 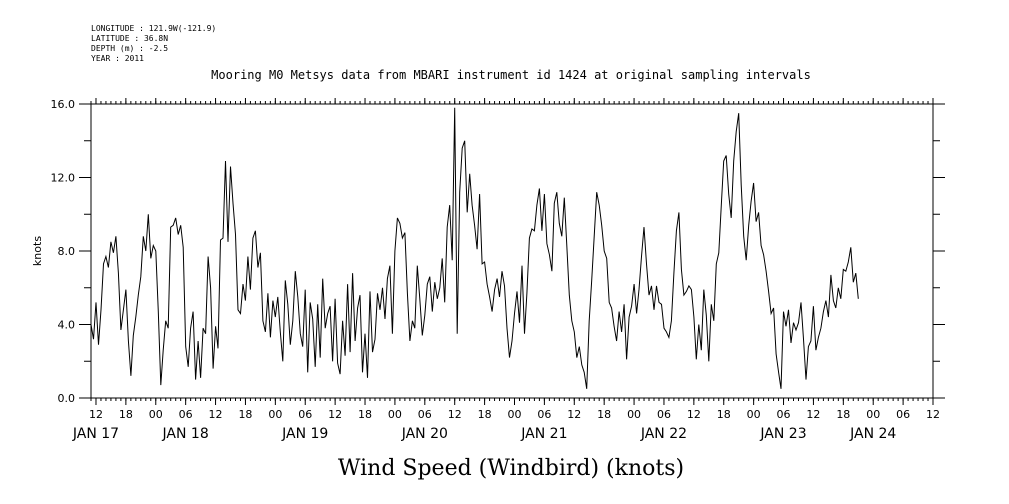 What do you see at coordinates (543, 434) in the screenshot?
I see `date-label: JAN 21` at bounding box center [543, 434].